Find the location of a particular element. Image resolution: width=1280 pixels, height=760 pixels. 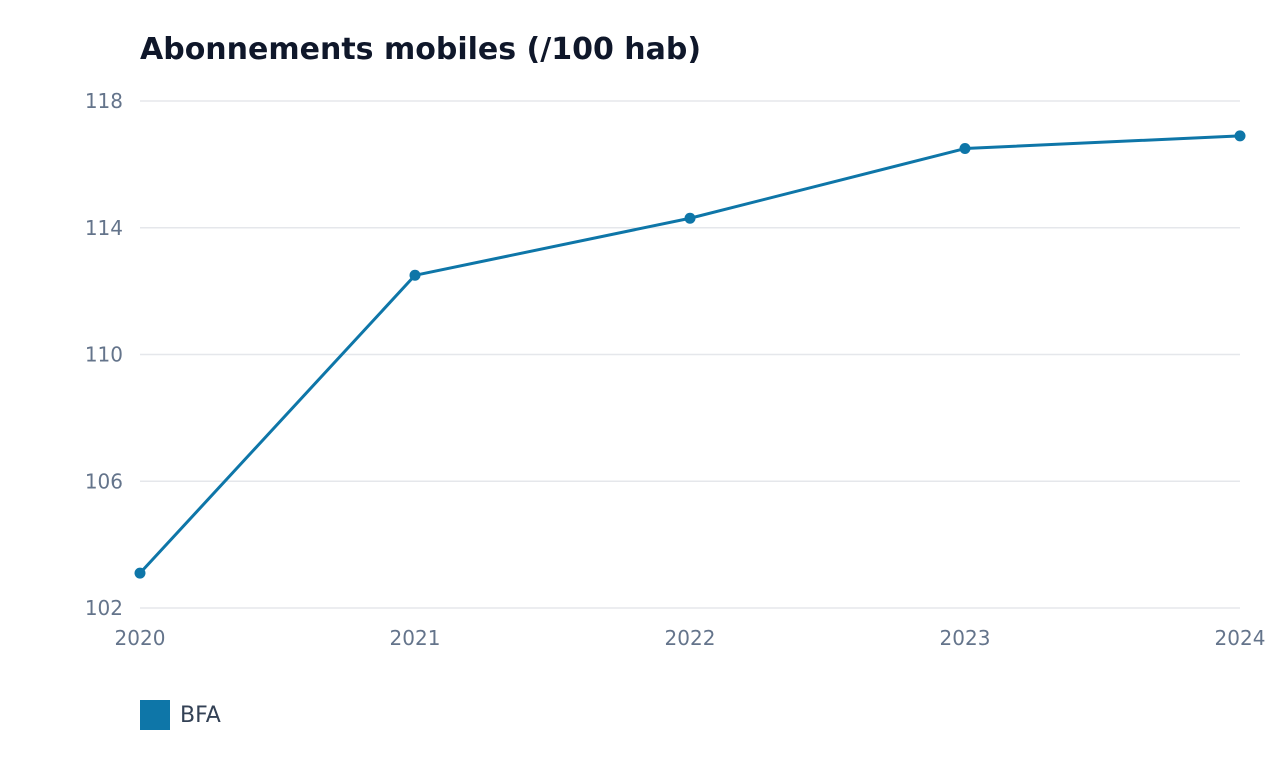

y-tick-label: 118 is located at coordinates (104, 101).